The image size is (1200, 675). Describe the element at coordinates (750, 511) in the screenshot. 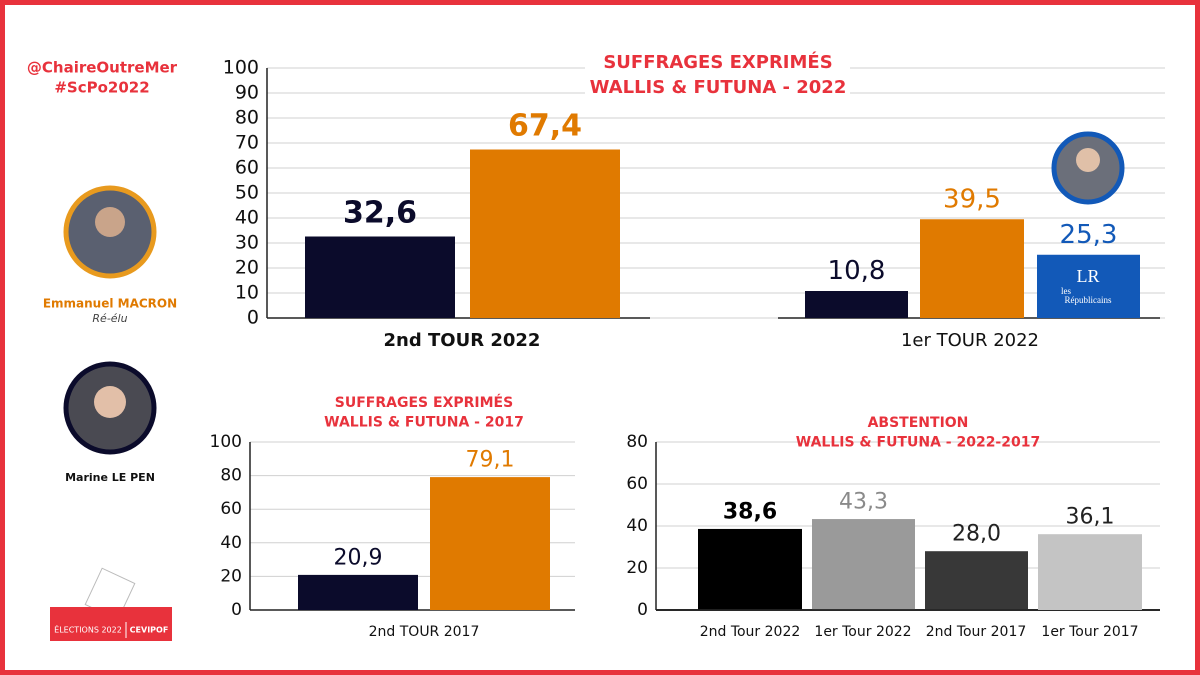

I see `value-label: 38,6` at that location.